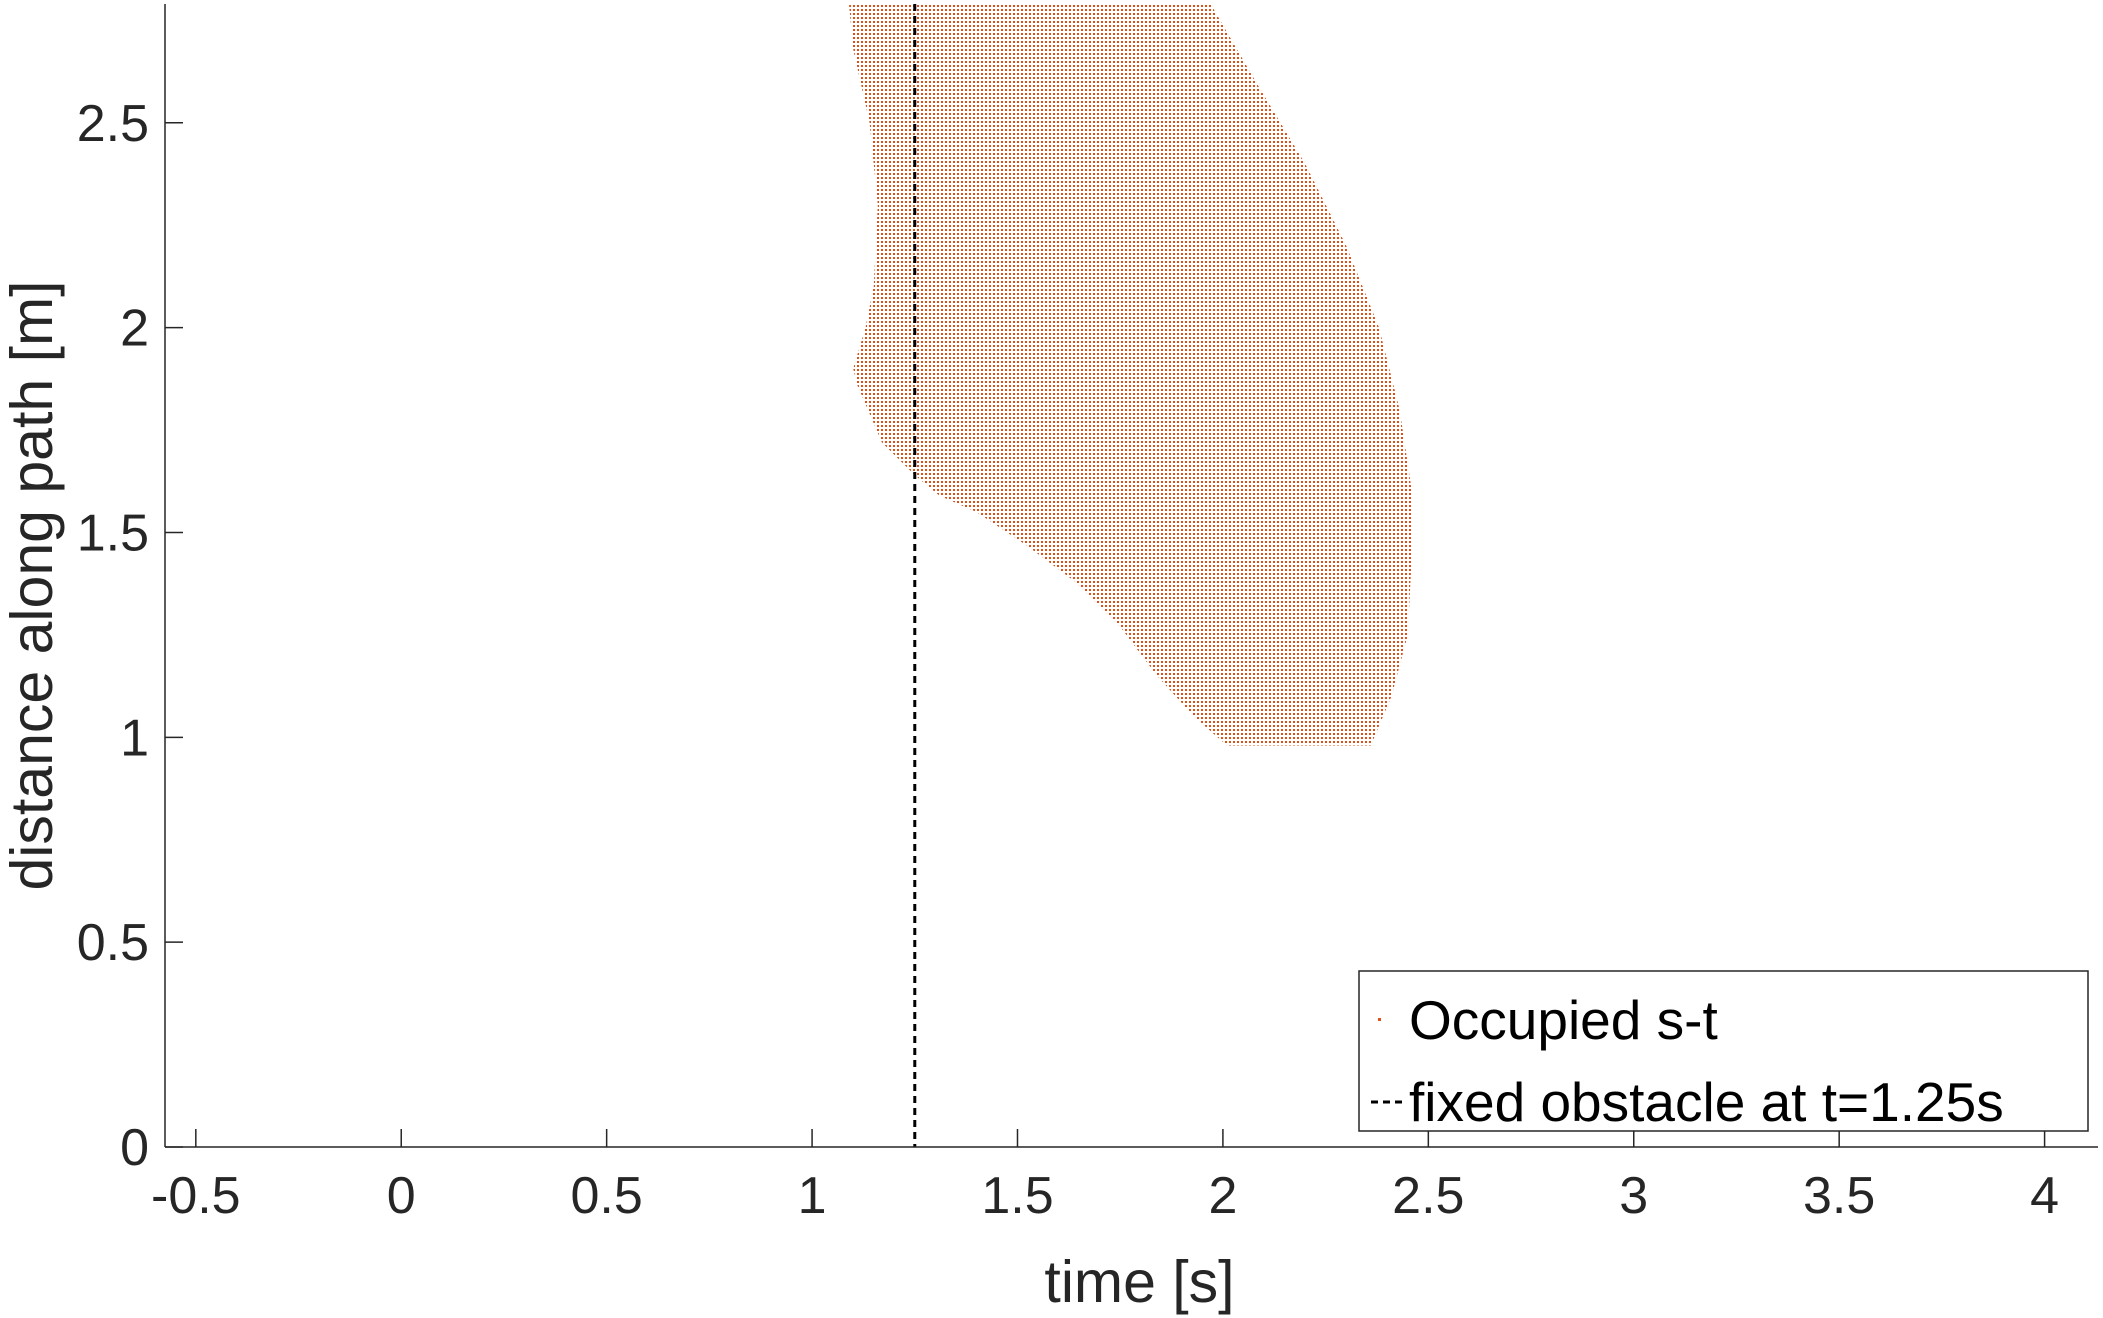  Describe the element at coordinates (401, 1196) in the screenshot. I see `x-tick-label: 0` at that location.